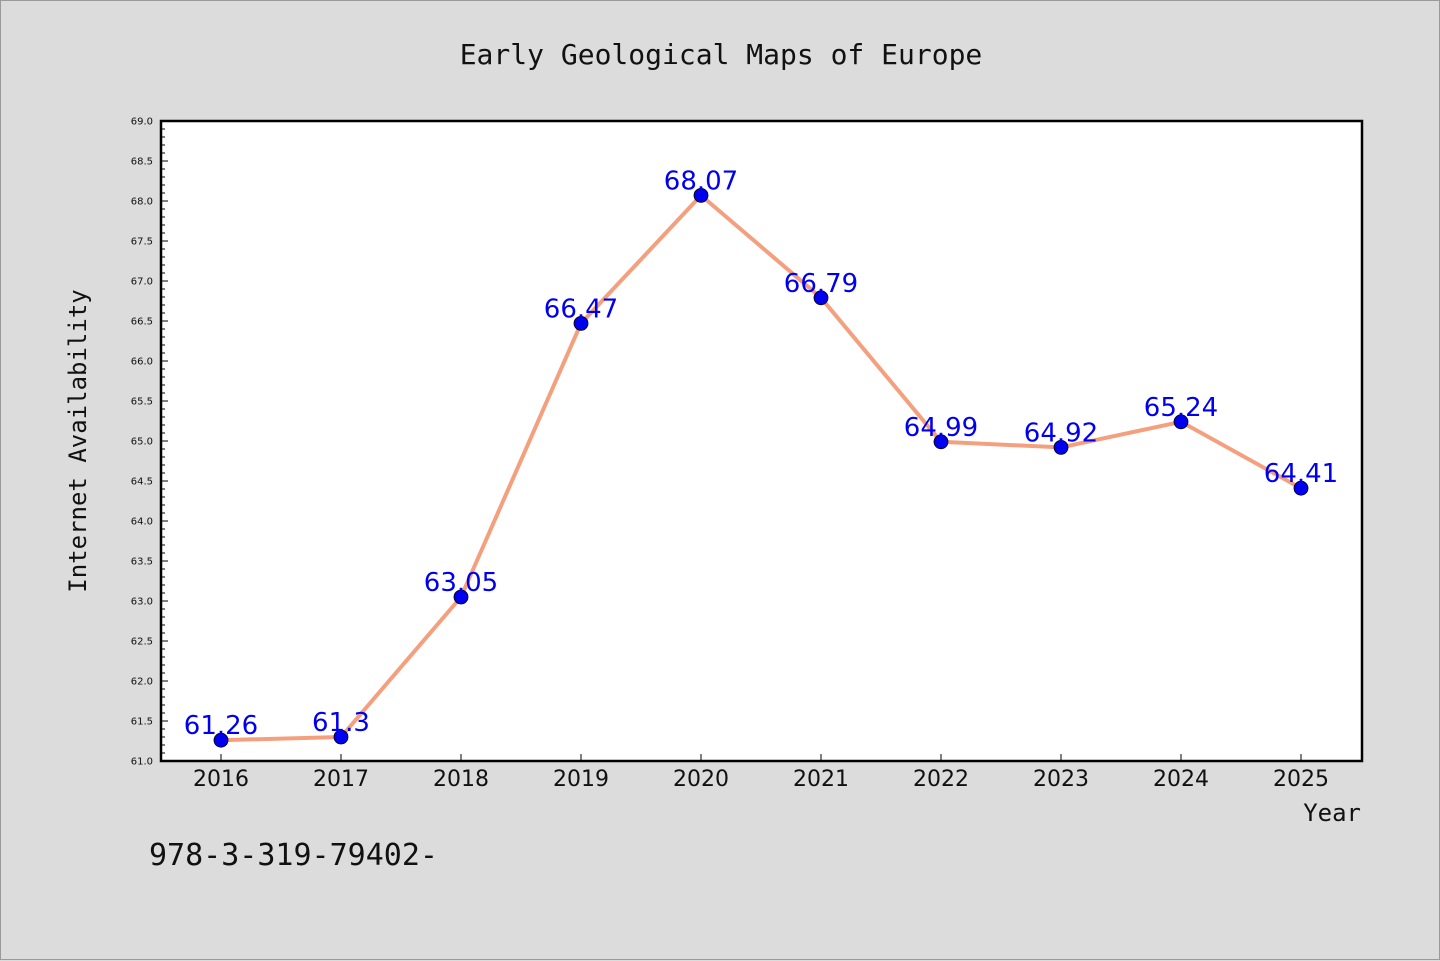  What do you see at coordinates (1061, 779) in the screenshot?
I see `x-tick-label: 2023` at bounding box center [1061, 779].